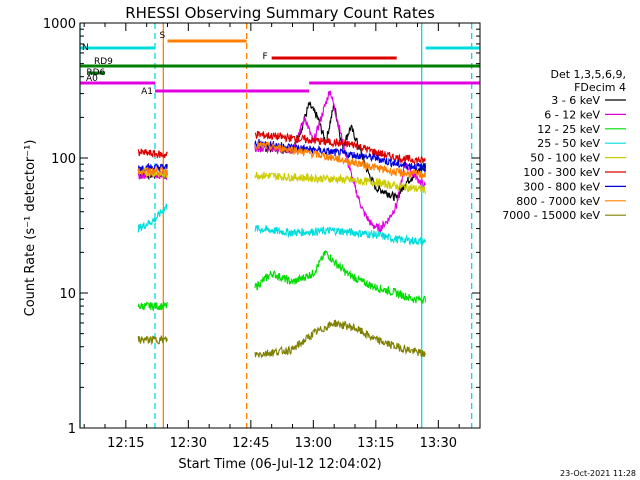 The height and width of the screenshot is (480, 640). What do you see at coordinates (598, 473) in the screenshot?
I see `timestamp: 23-Oct-2021 11:28` at bounding box center [598, 473].